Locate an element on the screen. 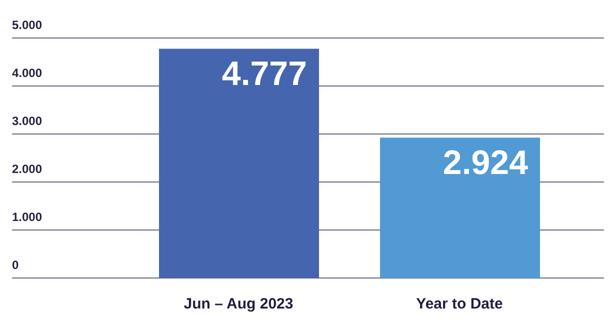 The width and height of the screenshot is (612, 322). data-label: 2.924 is located at coordinates (485, 163).